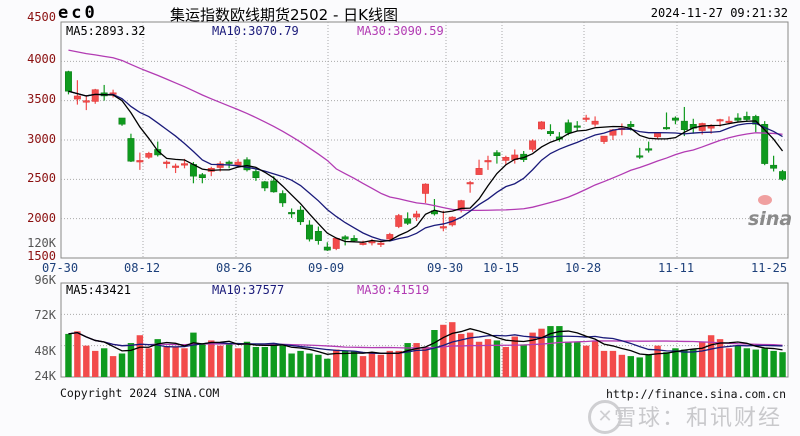 Image resolution: width=800 pixels, height=436 pixels. What do you see at coordinates (41, 218) in the screenshot?
I see `y-tick-2000: 2000` at bounding box center [41, 218].